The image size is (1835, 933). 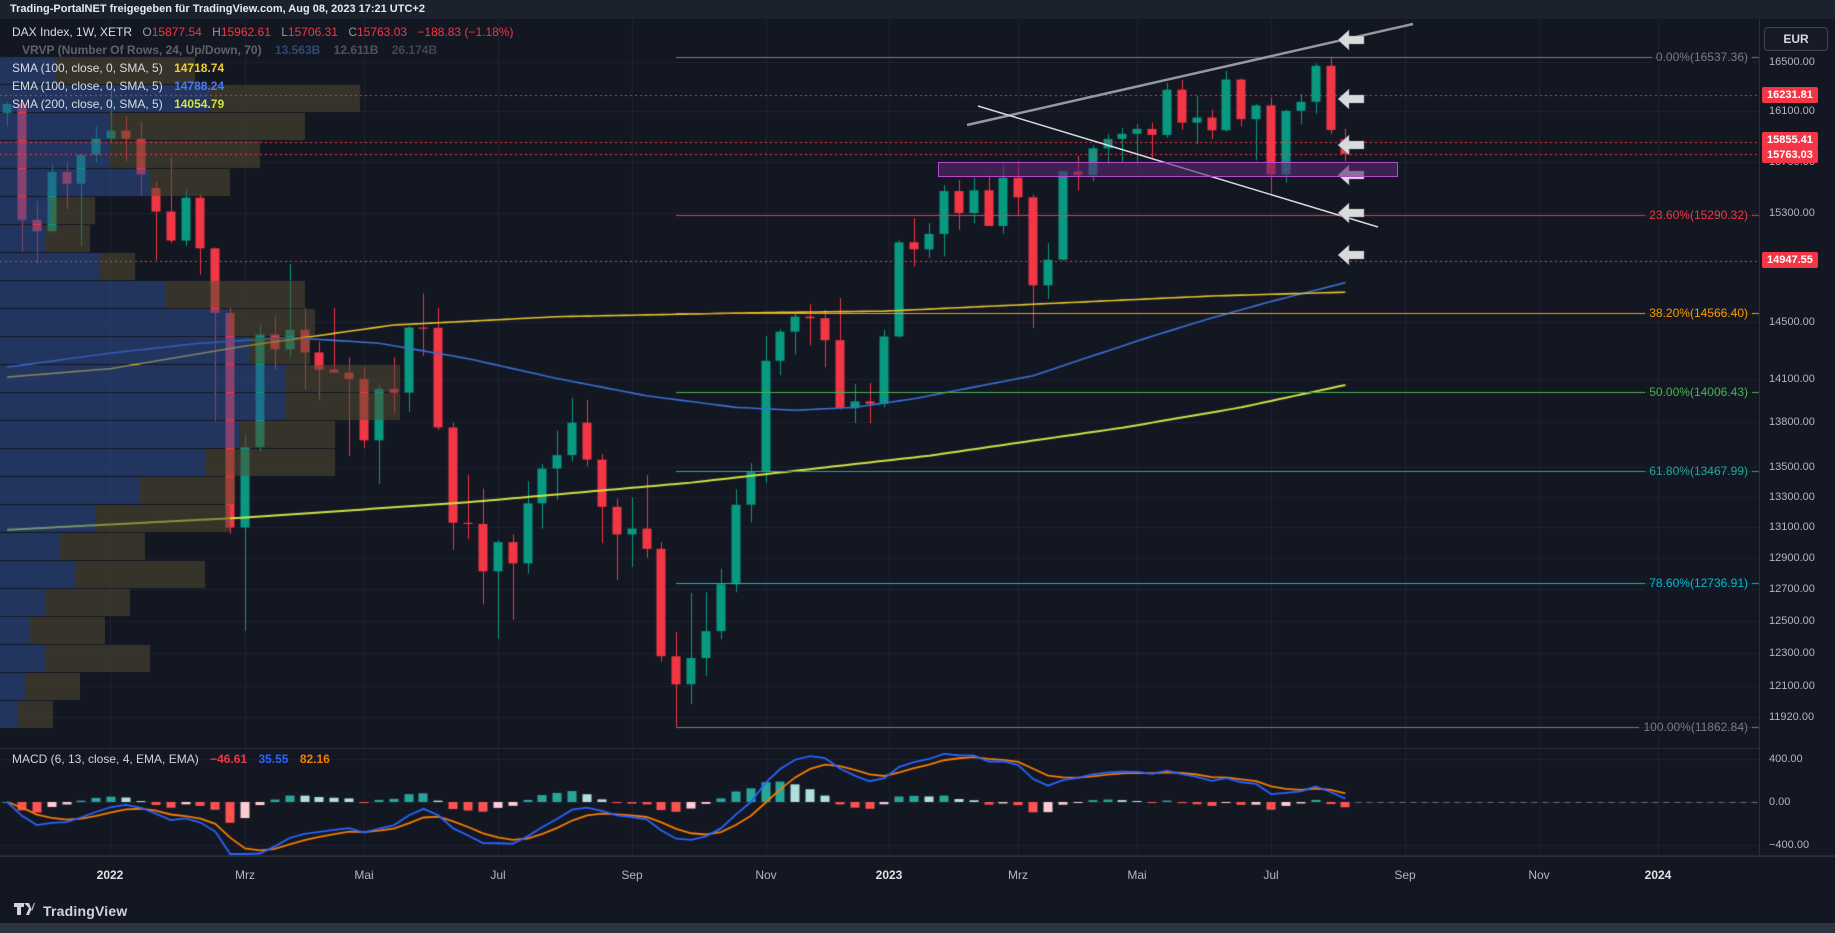 I want to click on sma100-legend-row: SMA (100, close, 0, SMA, 5) 14718.74, so click(x=262, y=68).